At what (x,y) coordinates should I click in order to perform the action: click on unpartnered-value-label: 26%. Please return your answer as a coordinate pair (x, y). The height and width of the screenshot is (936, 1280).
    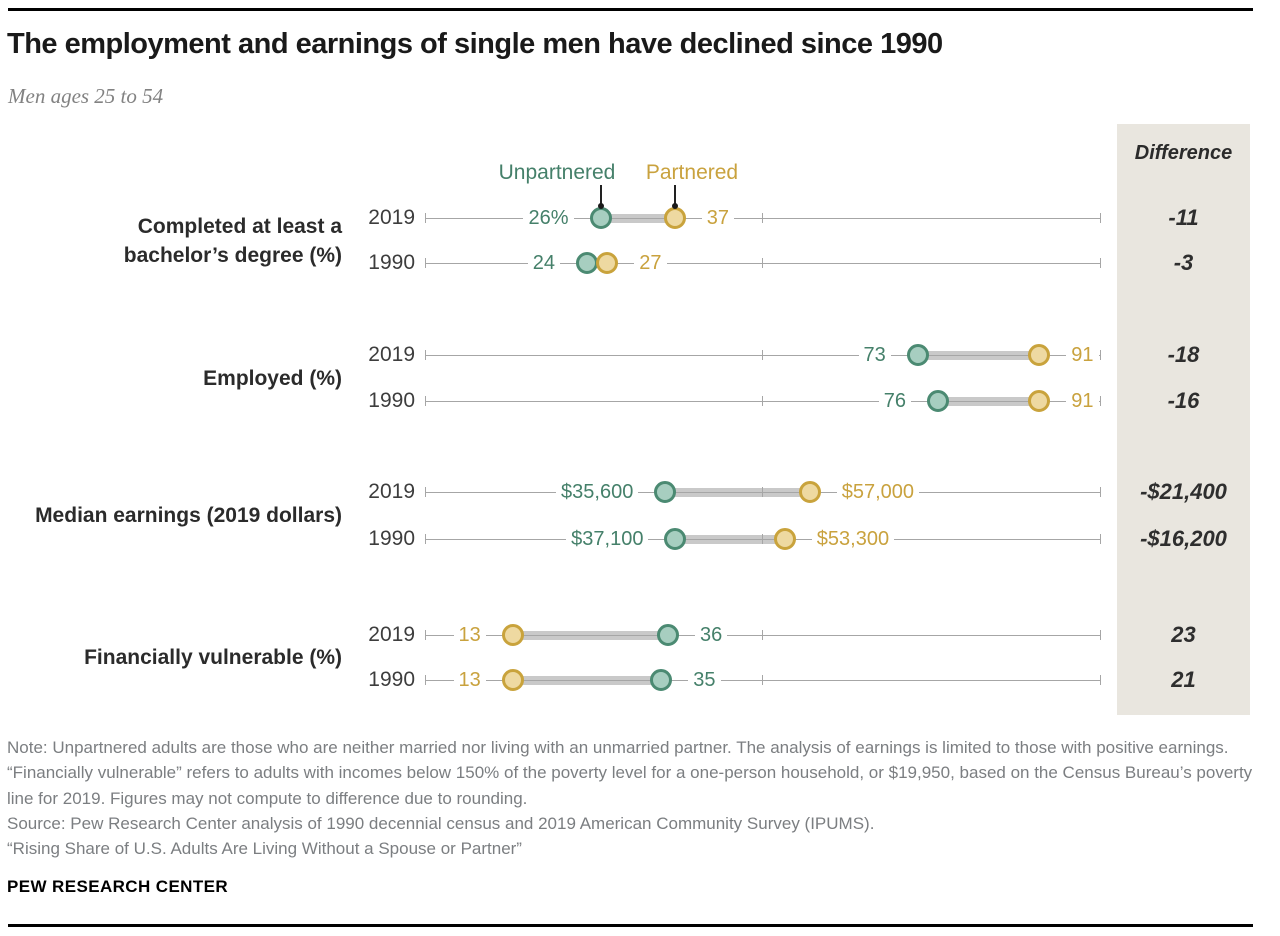
    Looking at the image, I should click on (548, 218).